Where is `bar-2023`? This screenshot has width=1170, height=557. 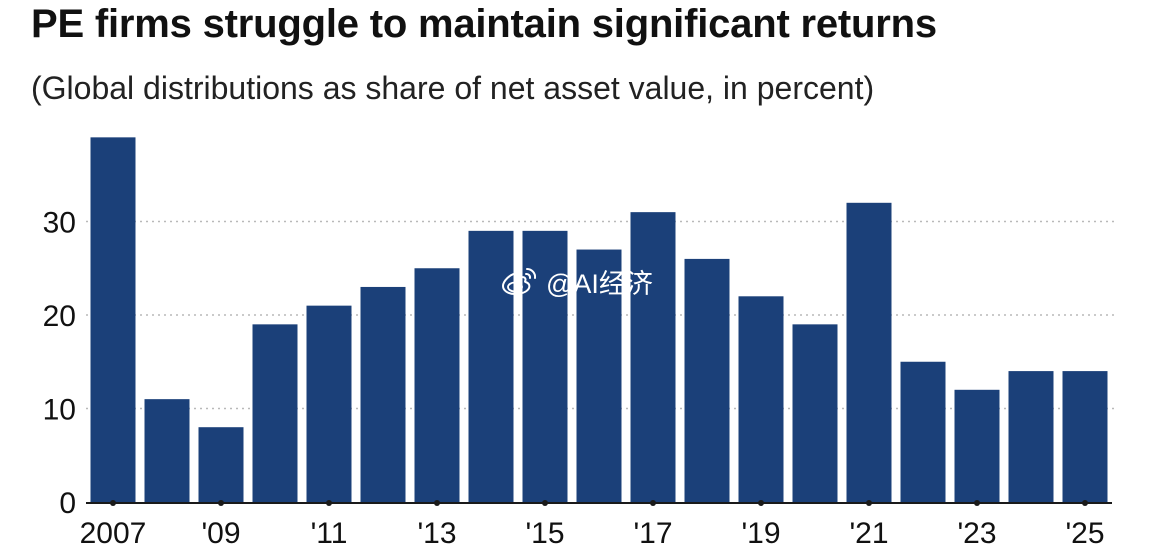 bar-2023 is located at coordinates (977, 445).